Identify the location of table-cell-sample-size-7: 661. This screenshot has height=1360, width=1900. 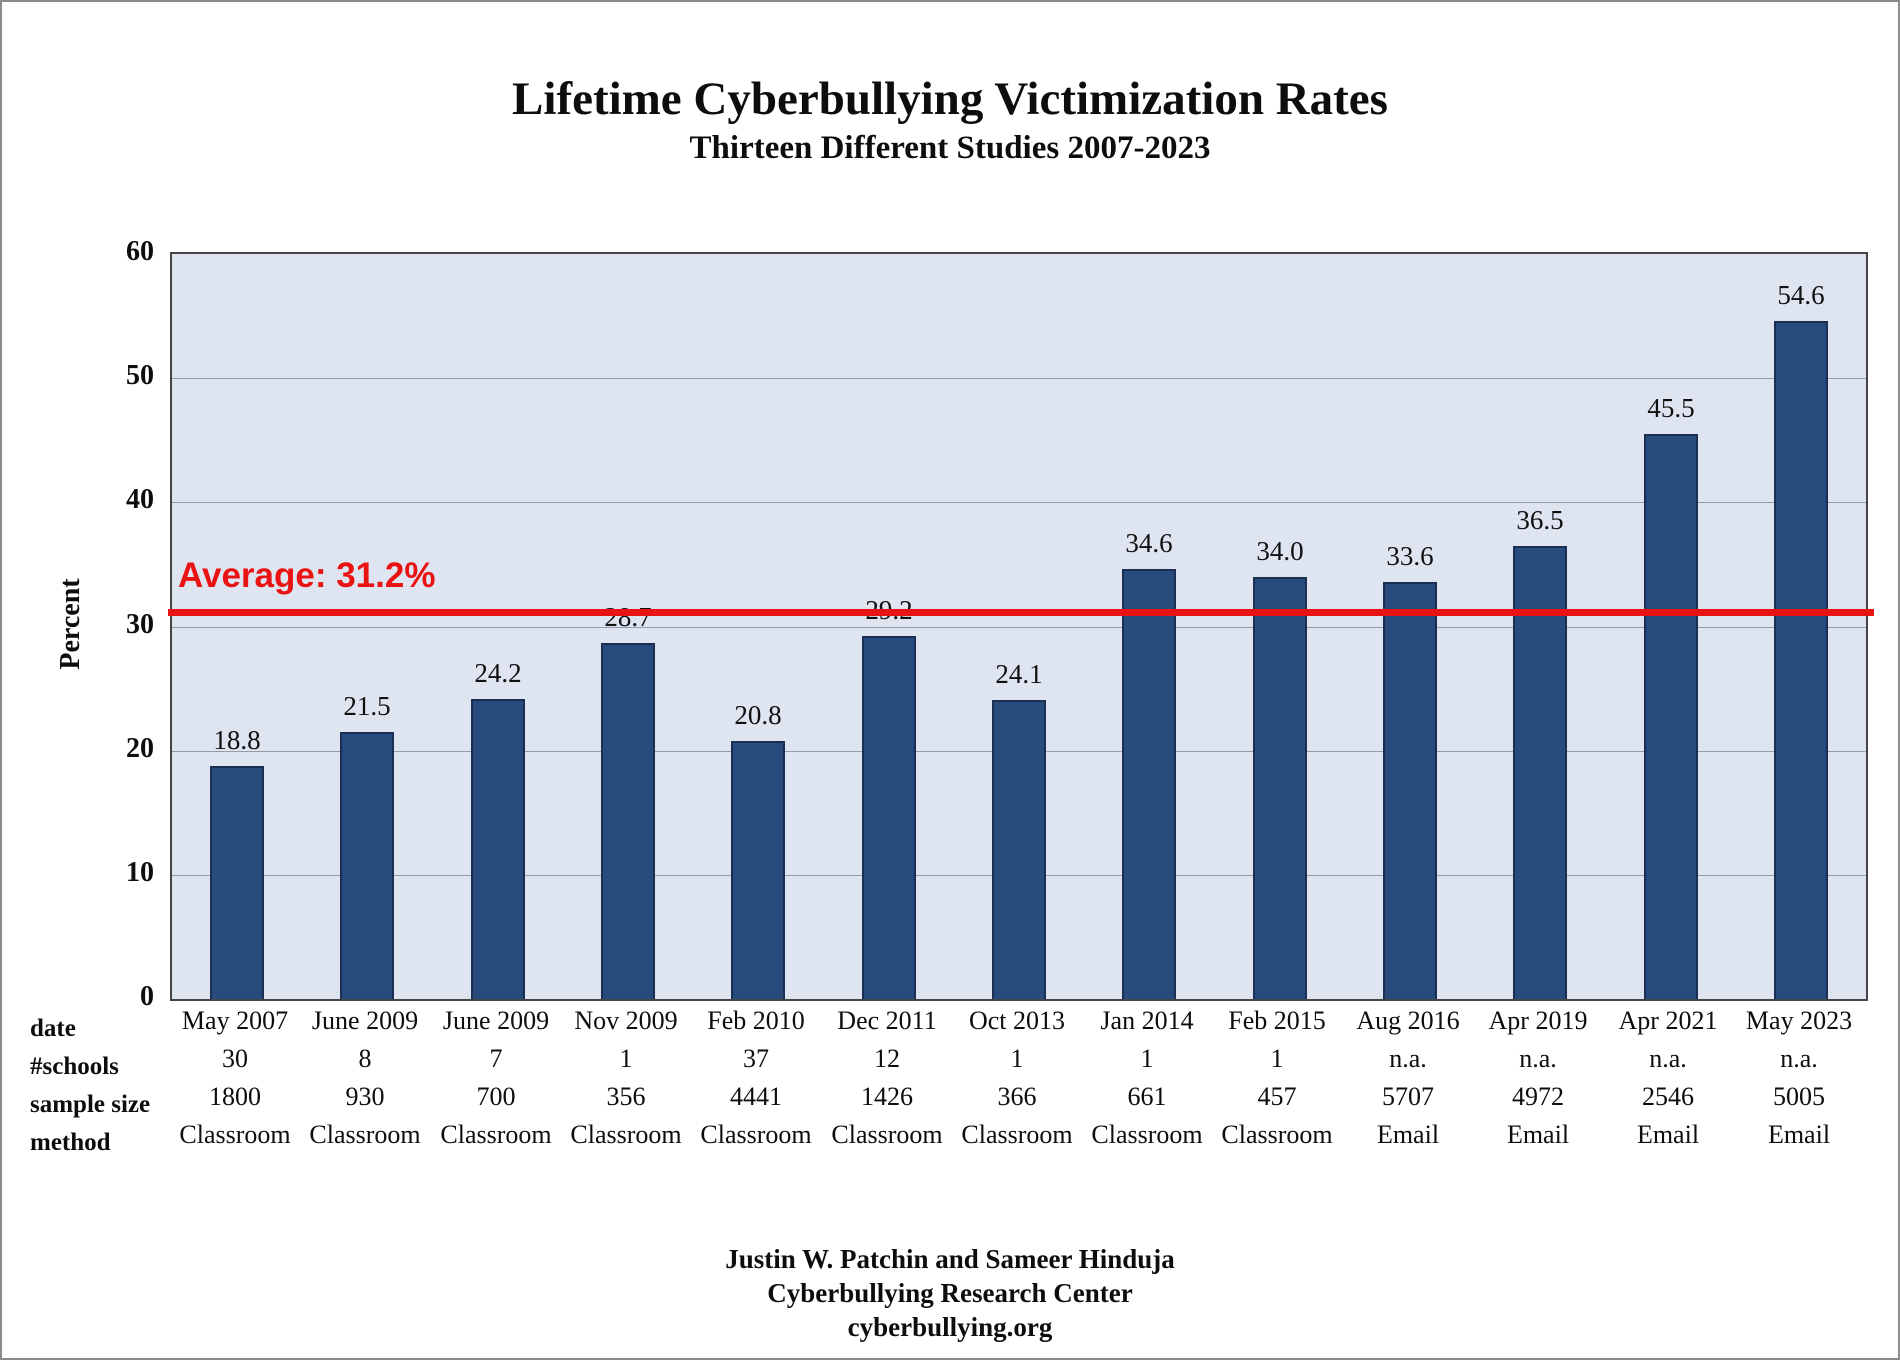
(1147, 1096).